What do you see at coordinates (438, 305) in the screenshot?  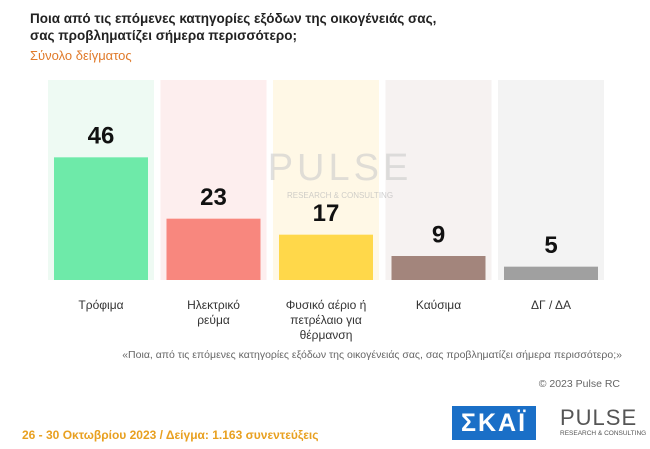 I see `category-label: Καύσιμα` at bounding box center [438, 305].